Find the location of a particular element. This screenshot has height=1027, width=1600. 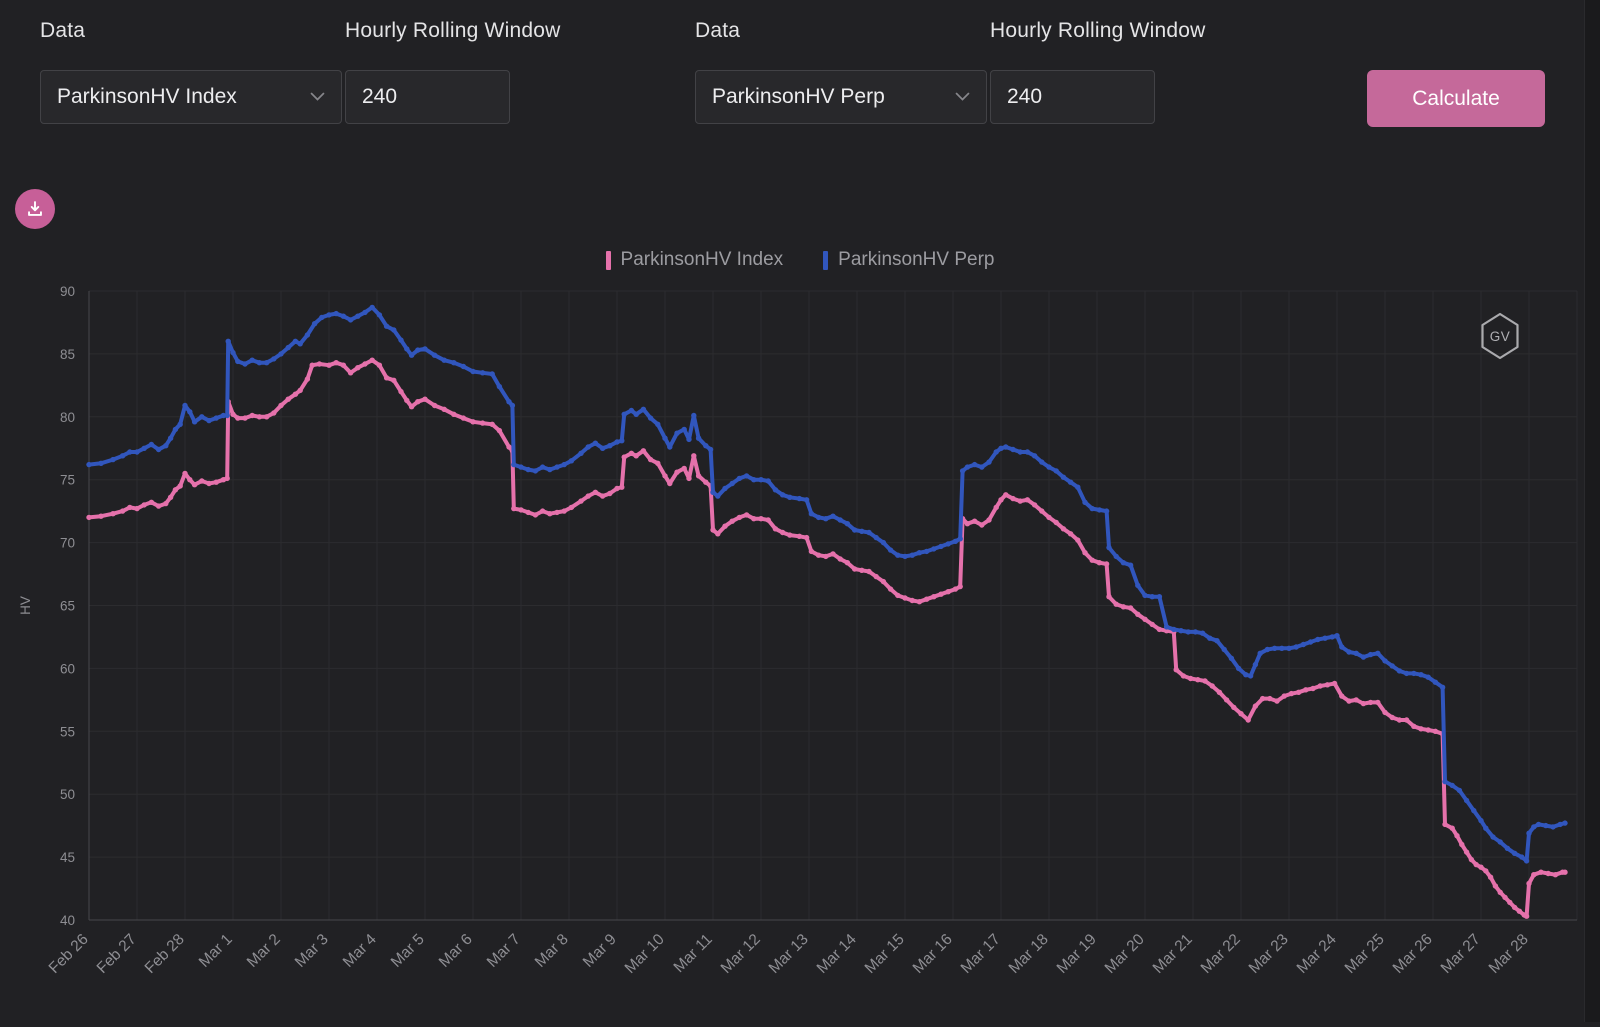

svg-text: 50 is located at coordinates (67, 794).